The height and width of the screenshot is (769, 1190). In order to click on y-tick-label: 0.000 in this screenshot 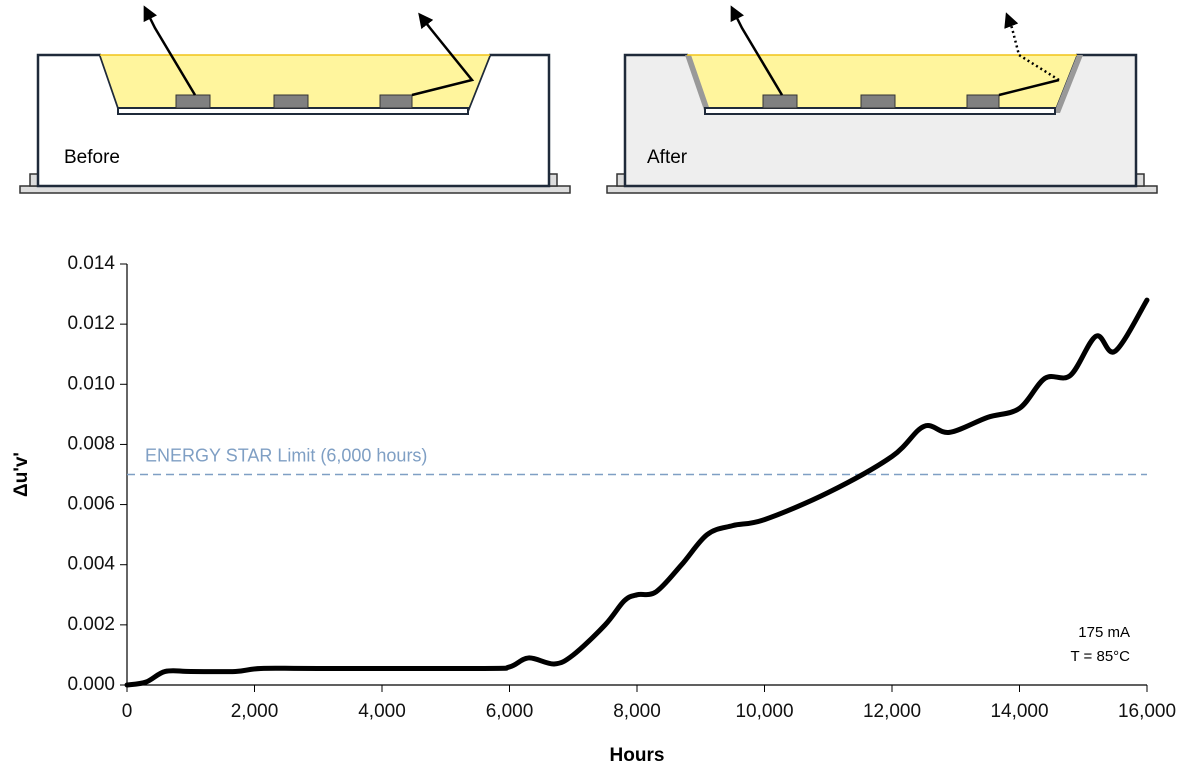, I will do `click(91, 684)`.